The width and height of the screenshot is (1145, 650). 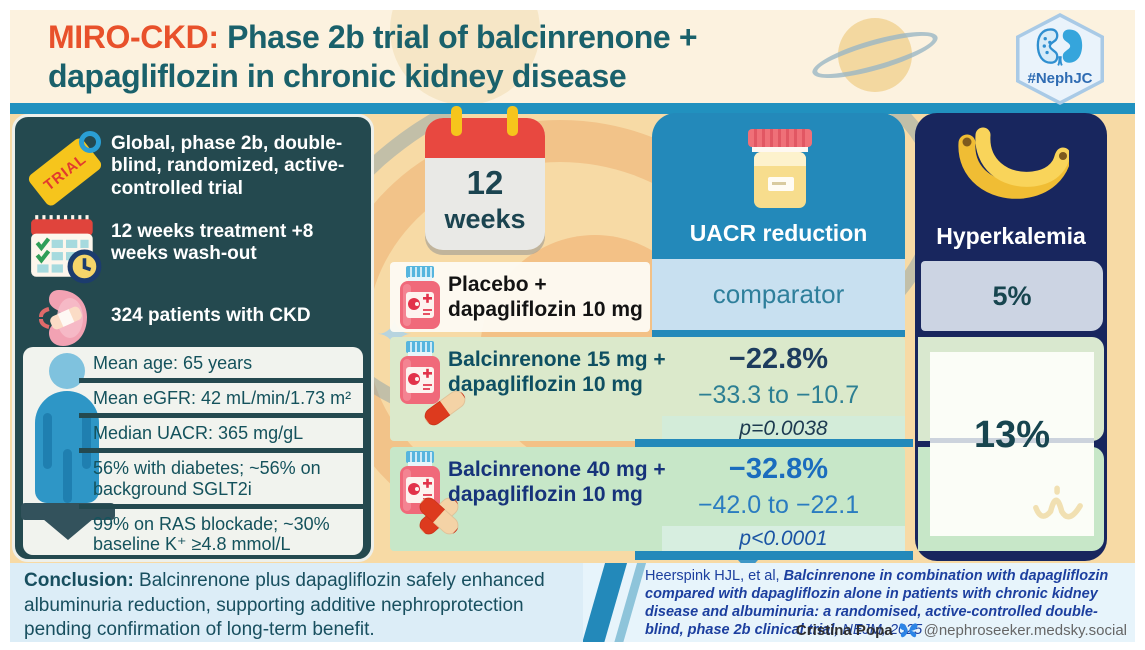 I want to click on uacr-column-band, so click(x=778, y=333).